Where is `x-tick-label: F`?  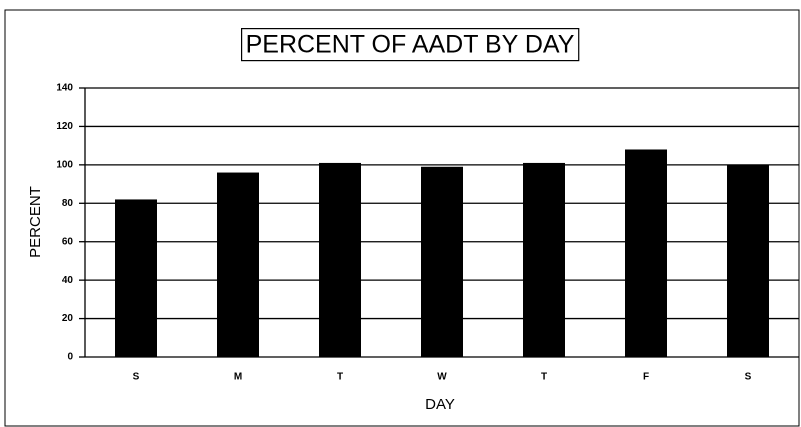
x-tick-label: F is located at coordinates (646, 377).